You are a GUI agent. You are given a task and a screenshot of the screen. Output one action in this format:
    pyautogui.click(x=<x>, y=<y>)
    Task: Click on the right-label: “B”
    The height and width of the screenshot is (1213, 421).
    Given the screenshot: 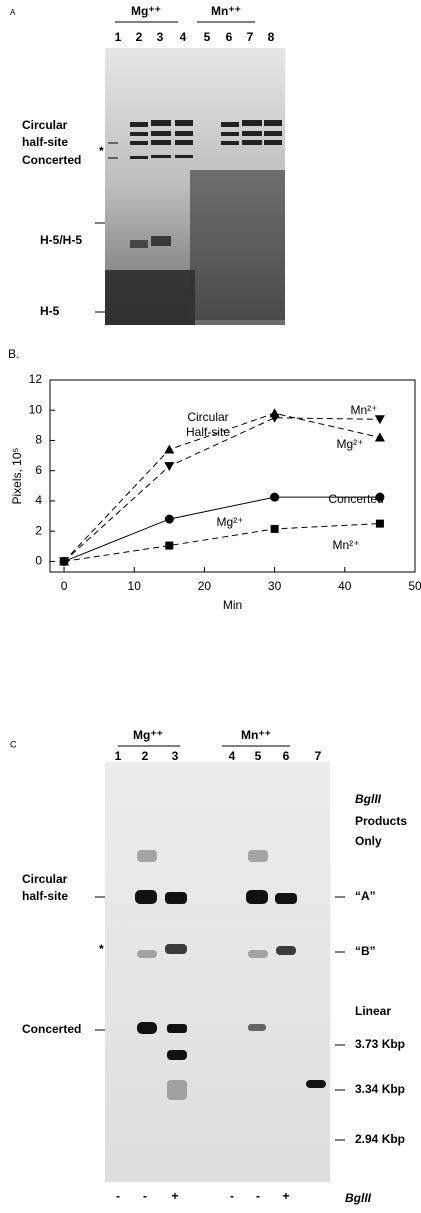 What is the action you would take?
    pyautogui.click(x=365, y=951)
    